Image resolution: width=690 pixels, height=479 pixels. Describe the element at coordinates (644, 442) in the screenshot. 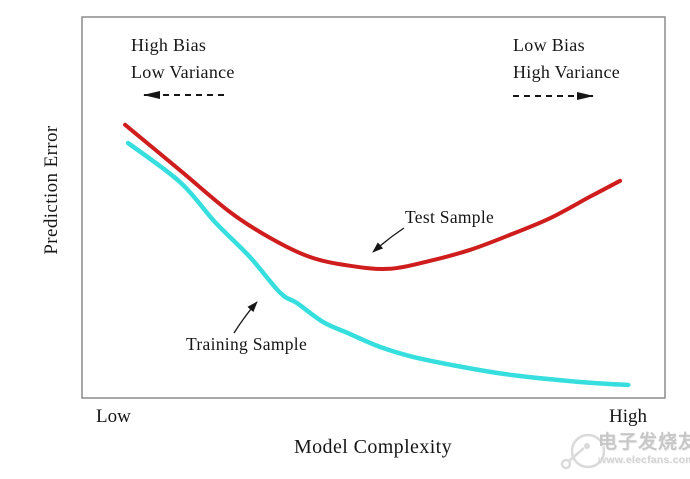

I see `watermark-brand-text: 电子发烧友` at that location.